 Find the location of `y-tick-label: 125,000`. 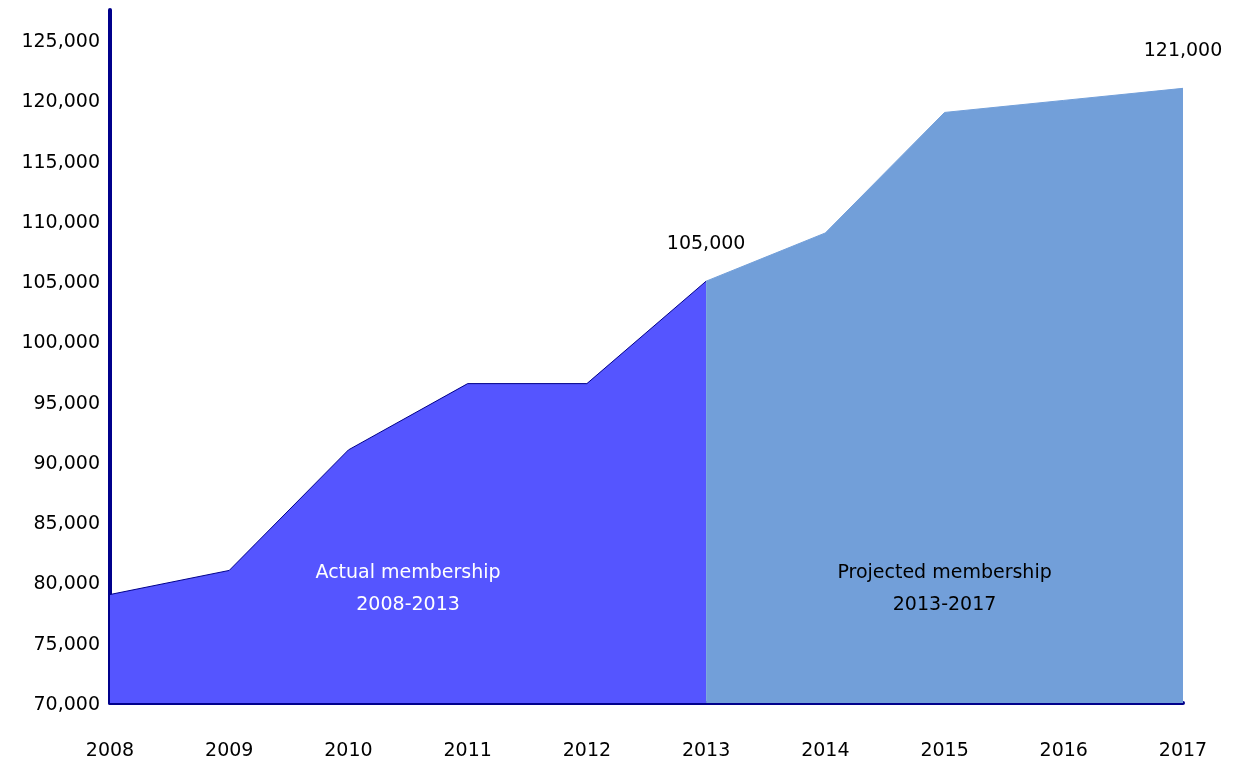

y-tick-label: 125,000 is located at coordinates (60, 40).